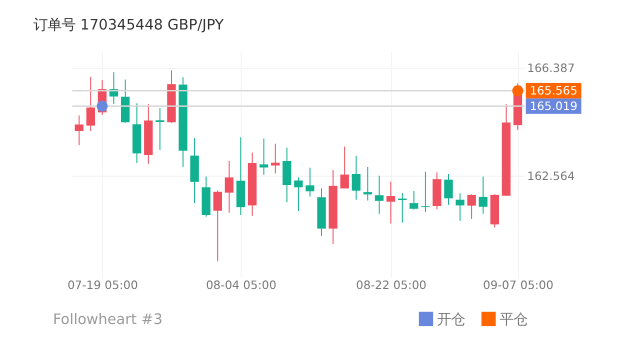 Image resolution: width=620 pixels, height=350 pixels. What do you see at coordinates (554, 91) in the screenshot?
I see `ref-line-label: 165.565` at bounding box center [554, 91].